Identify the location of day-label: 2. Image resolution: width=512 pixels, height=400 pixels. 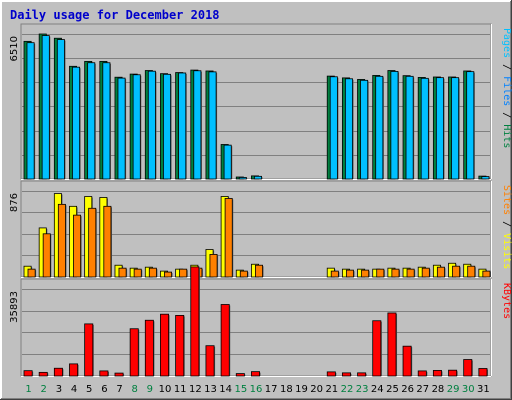
(44, 389).